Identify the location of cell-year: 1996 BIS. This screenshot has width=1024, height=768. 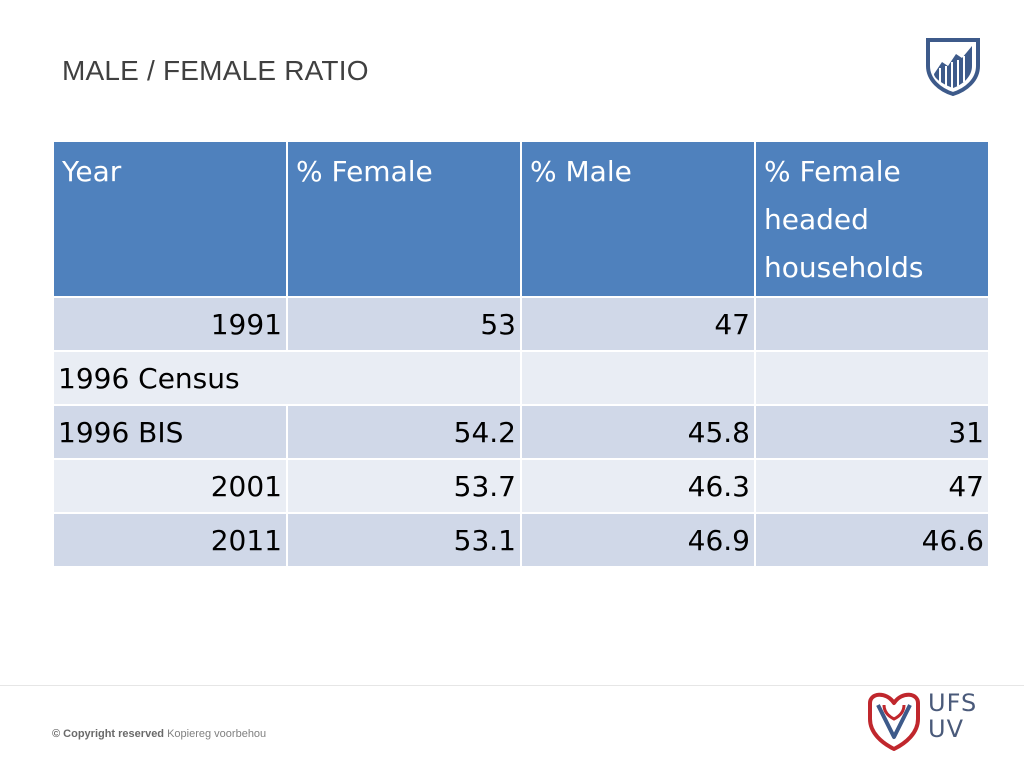
(170, 432).